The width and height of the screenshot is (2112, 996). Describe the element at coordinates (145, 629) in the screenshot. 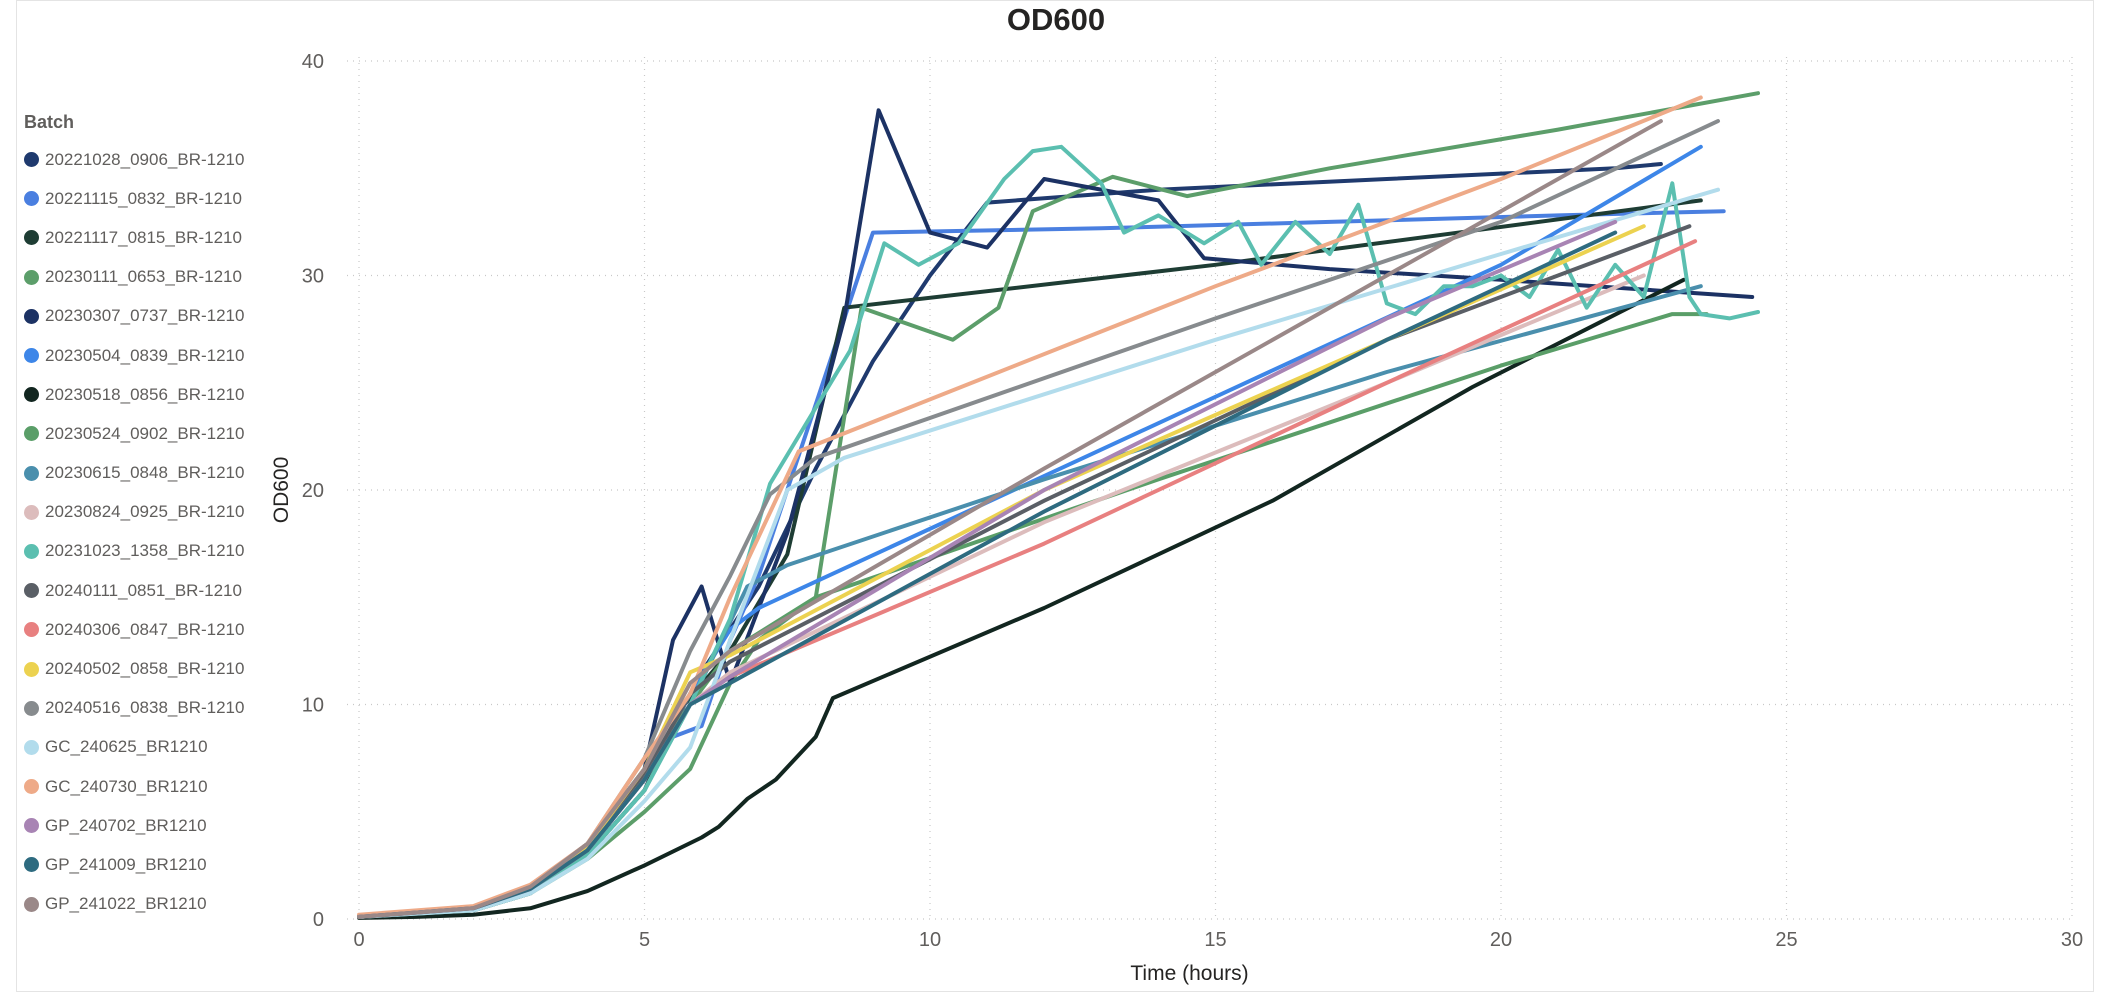

I see `legend-label: 20240306_0847_BR-1210` at that location.